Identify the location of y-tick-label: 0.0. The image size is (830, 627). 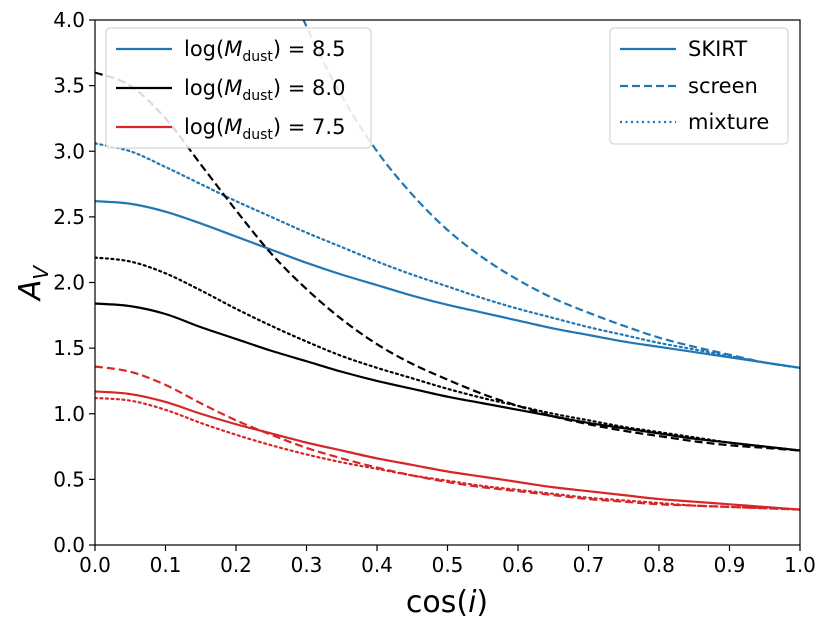
(69, 545).